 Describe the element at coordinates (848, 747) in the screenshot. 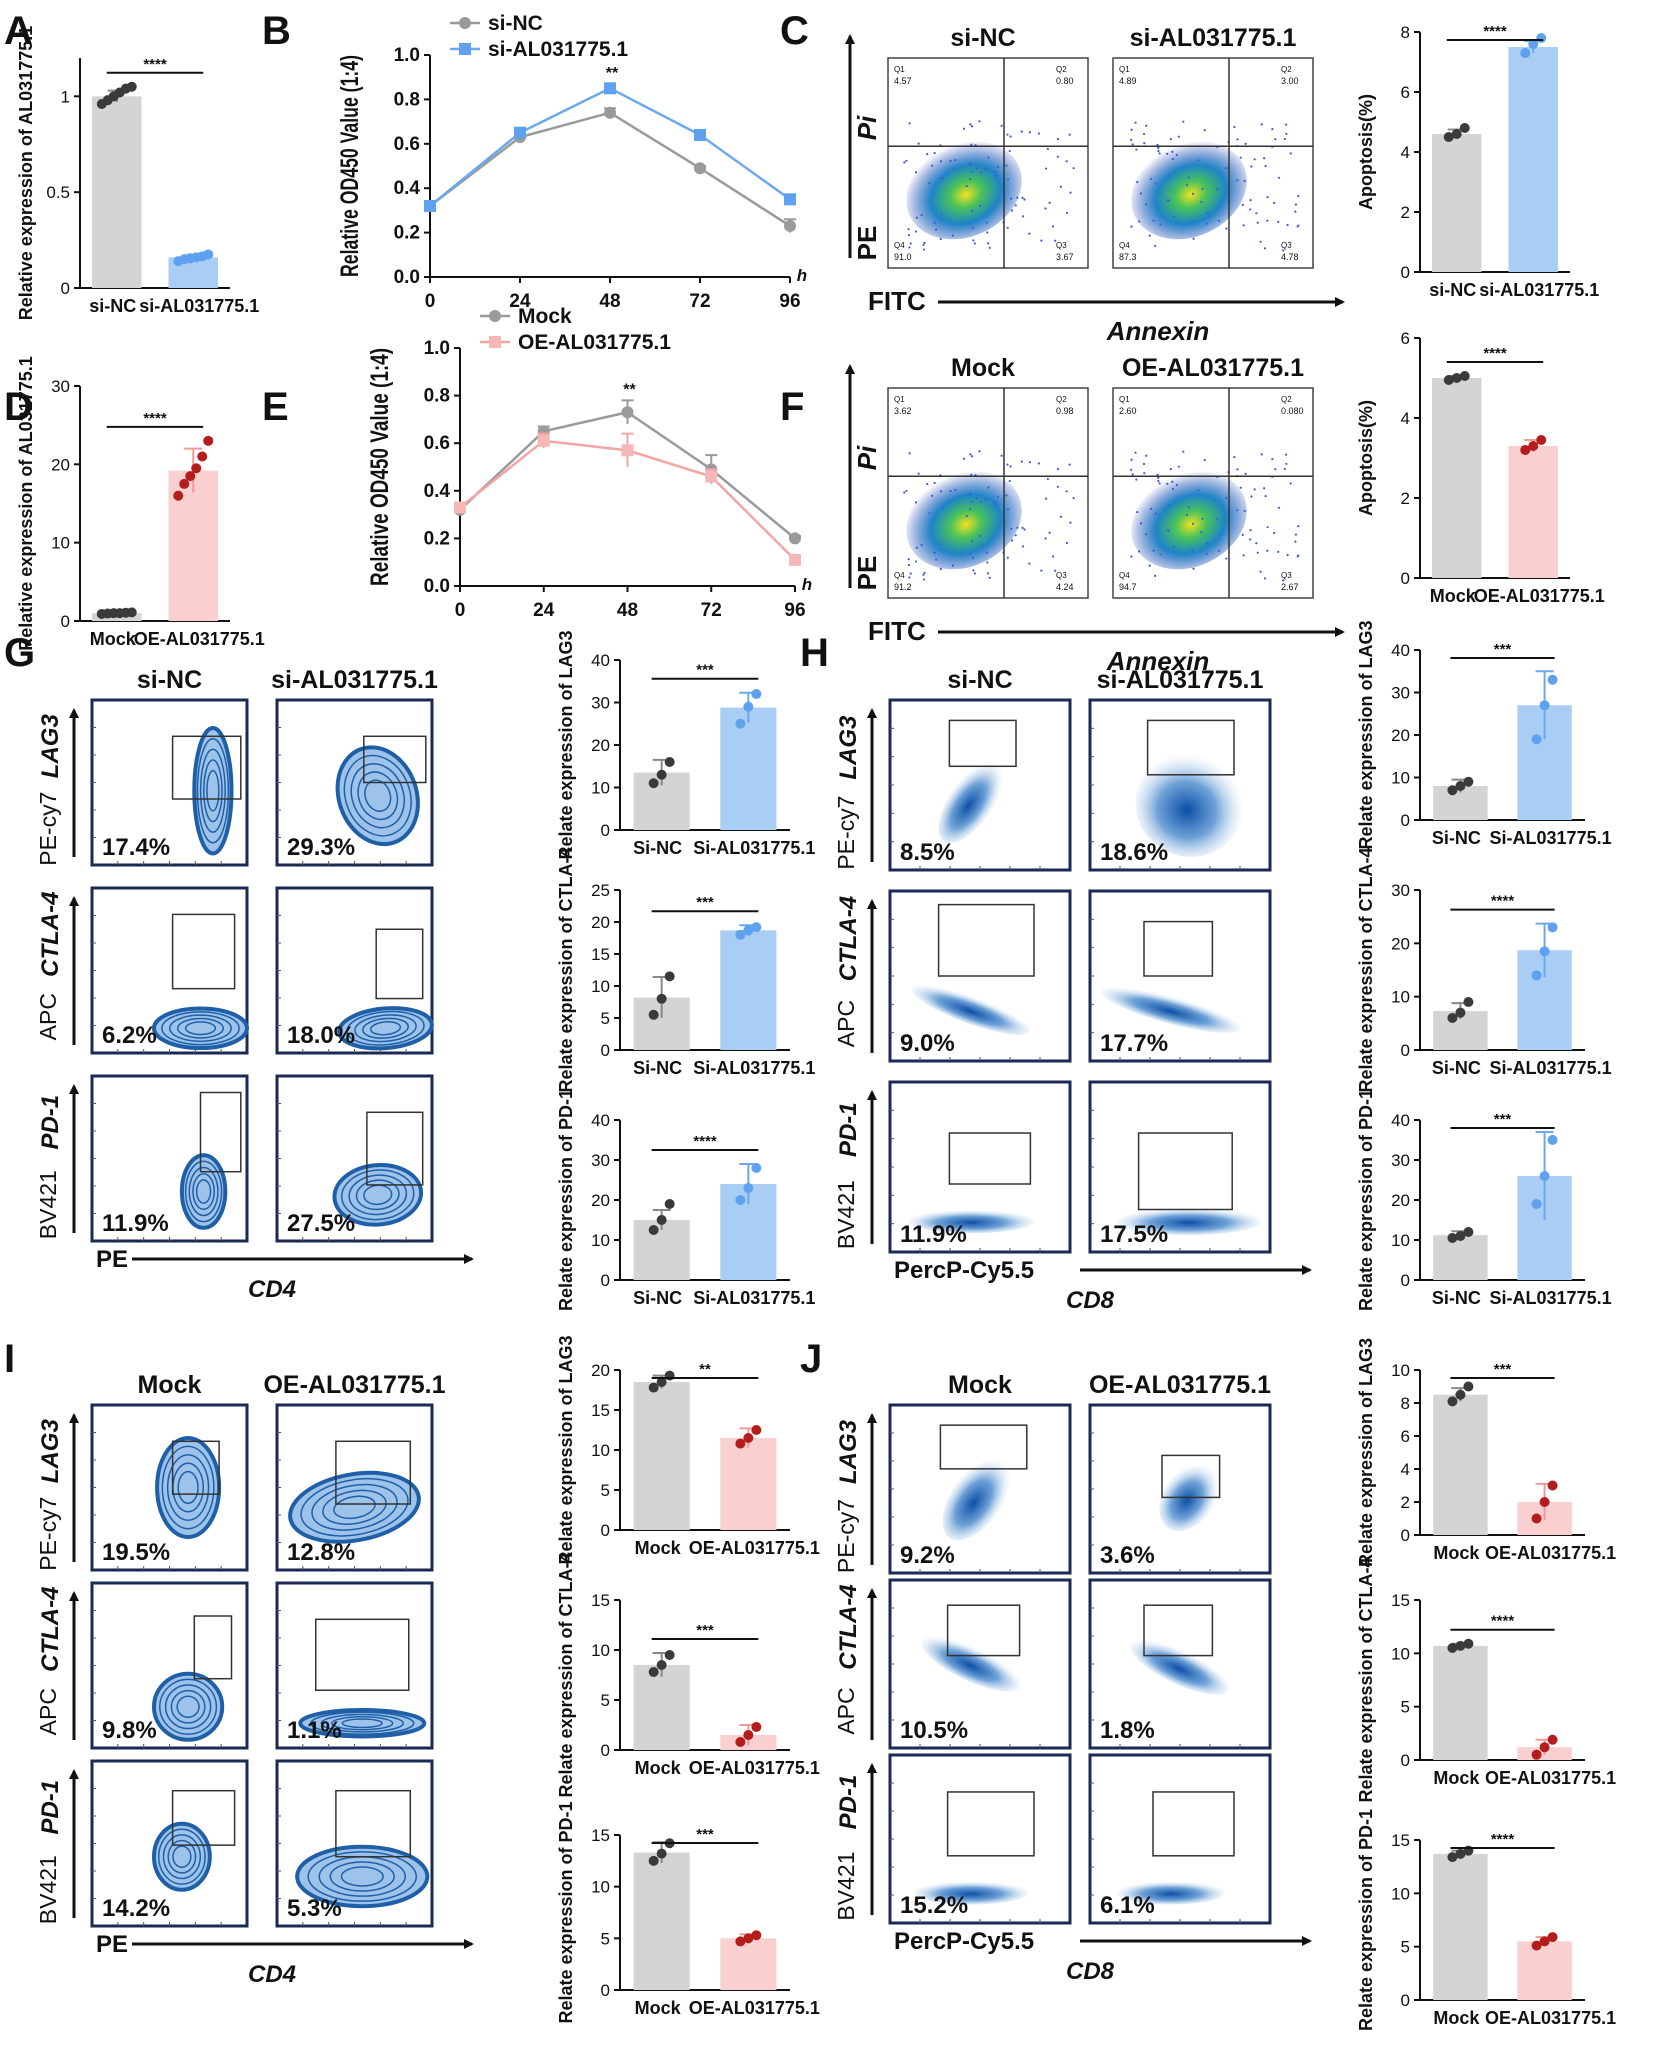

I see `marker-label: LAG3` at that location.